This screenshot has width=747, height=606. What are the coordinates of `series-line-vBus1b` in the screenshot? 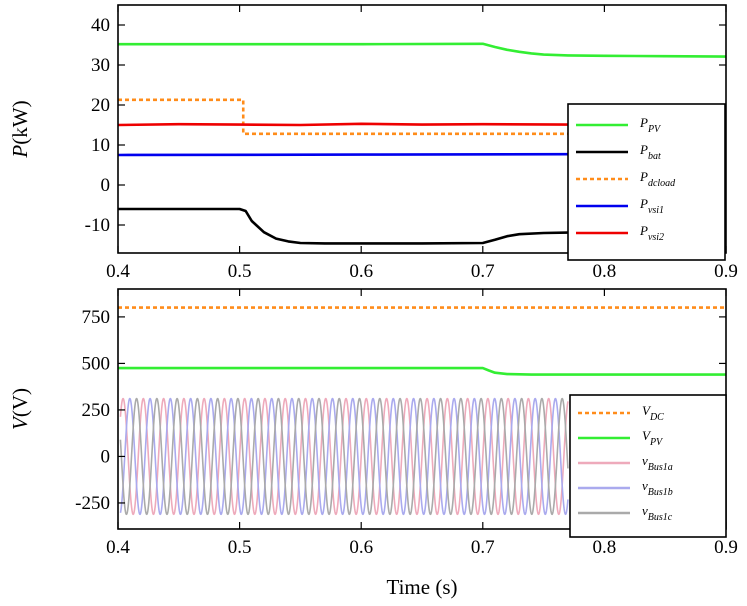 It's located at (344, 456).